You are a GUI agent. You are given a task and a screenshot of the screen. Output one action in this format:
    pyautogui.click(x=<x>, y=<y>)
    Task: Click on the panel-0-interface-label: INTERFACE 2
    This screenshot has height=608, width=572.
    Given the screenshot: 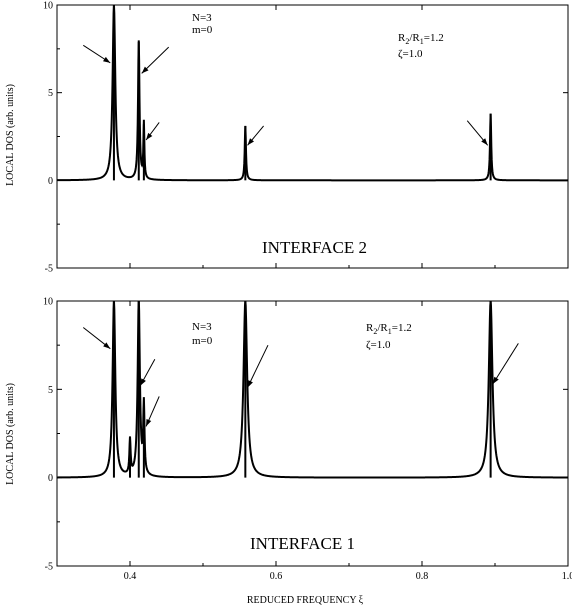 What is the action you would take?
    pyautogui.click(x=314, y=247)
    